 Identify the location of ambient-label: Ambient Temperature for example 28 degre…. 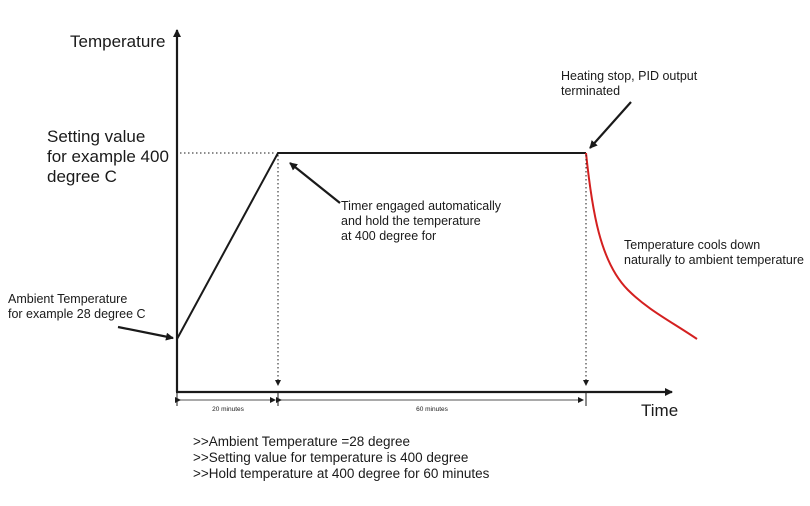
(77, 306).